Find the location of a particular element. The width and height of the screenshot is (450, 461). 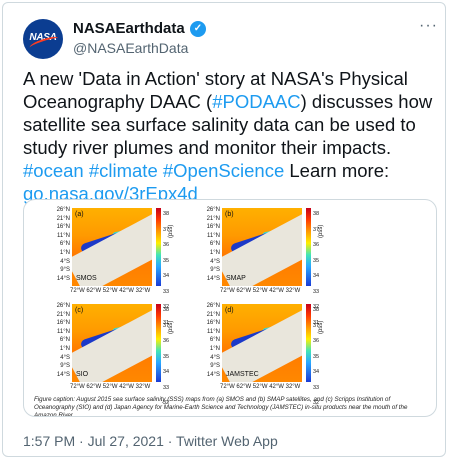

tweet-link: go.nasa.gov/3rEpx4d is located at coordinates (110, 193).